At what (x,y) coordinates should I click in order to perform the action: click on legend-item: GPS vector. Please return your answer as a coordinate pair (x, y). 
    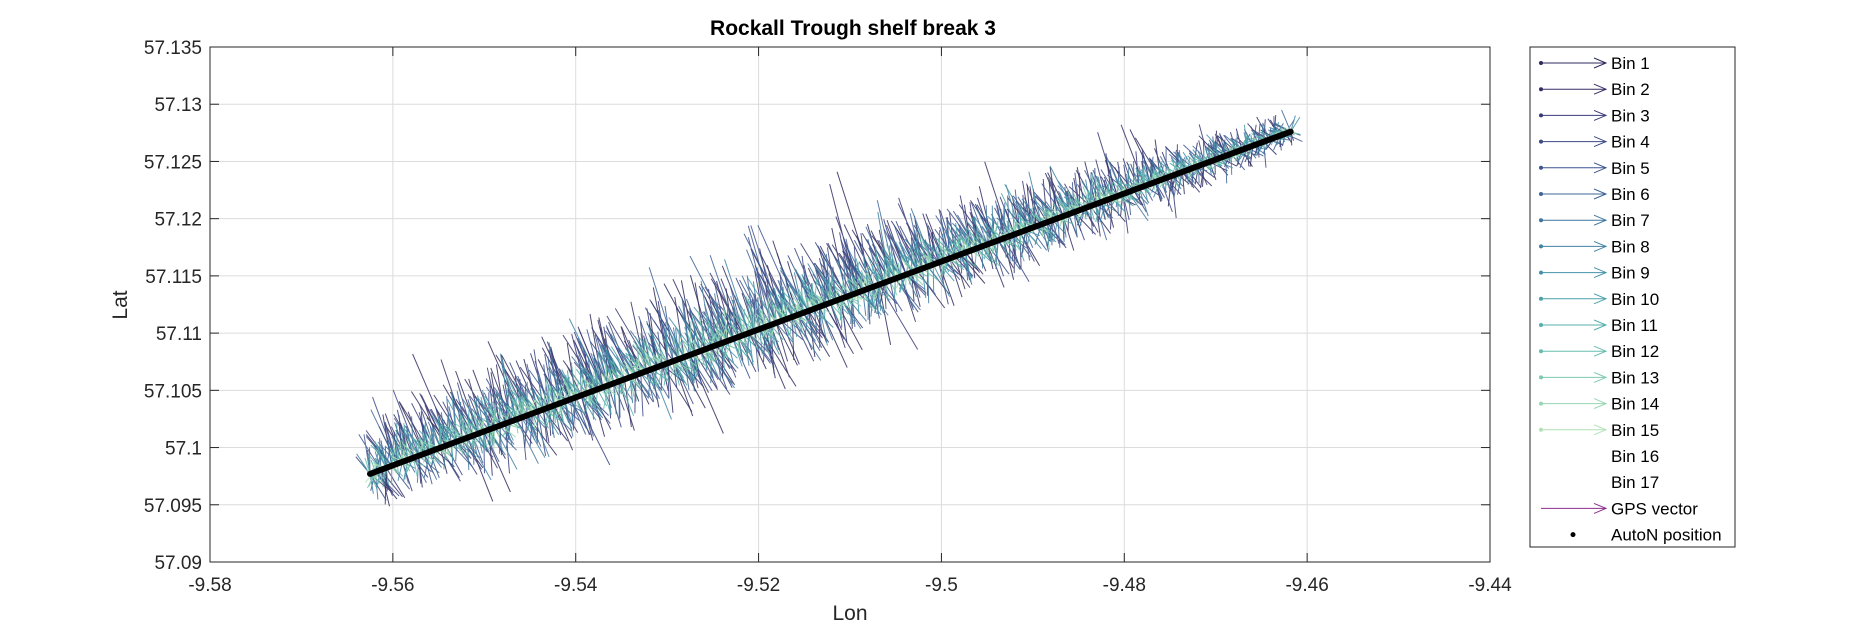
    Looking at the image, I should click on (1619, 508).